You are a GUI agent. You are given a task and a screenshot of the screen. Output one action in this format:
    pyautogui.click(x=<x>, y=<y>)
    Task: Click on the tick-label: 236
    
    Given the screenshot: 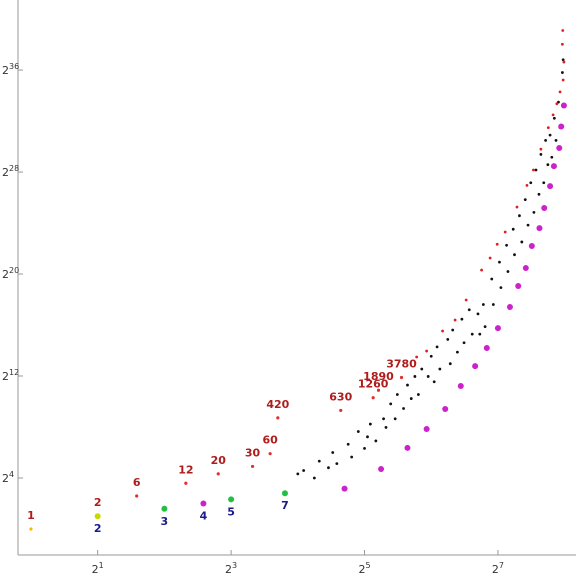 What is the action you would take?
    pyautogui.click(x=10, y=69)
    